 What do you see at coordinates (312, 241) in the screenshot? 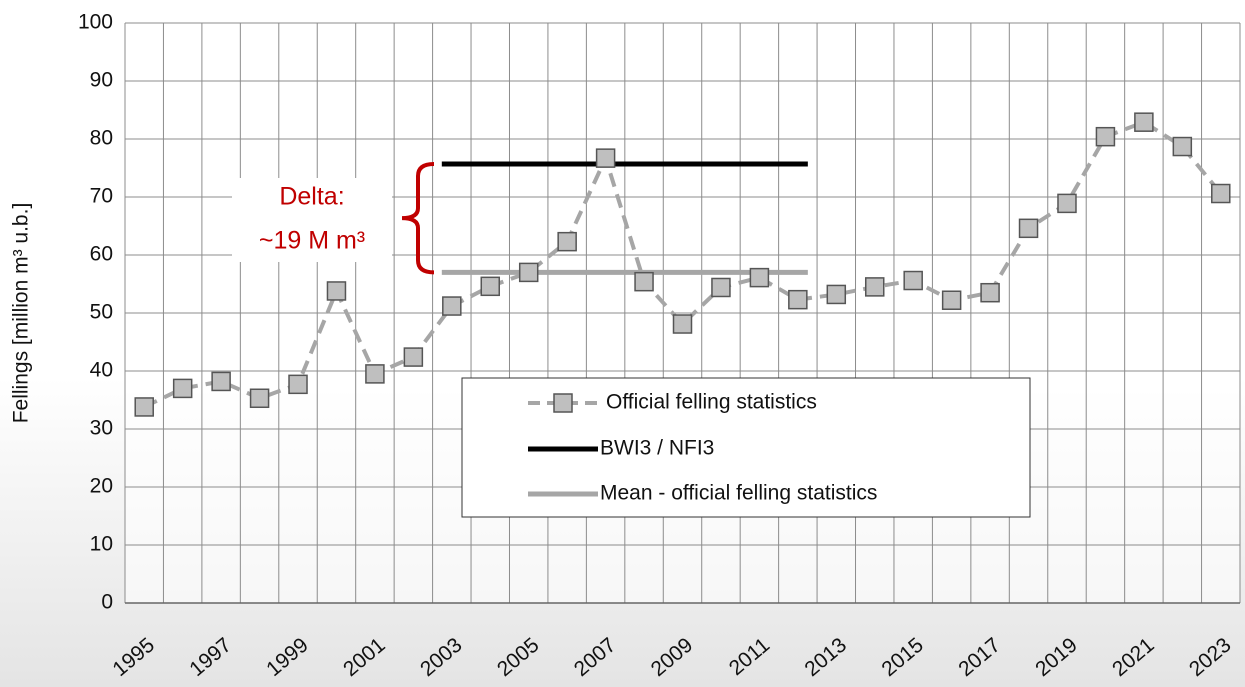
I see `annotation-text: ~19 M m³` at bounding box center [312, 241].